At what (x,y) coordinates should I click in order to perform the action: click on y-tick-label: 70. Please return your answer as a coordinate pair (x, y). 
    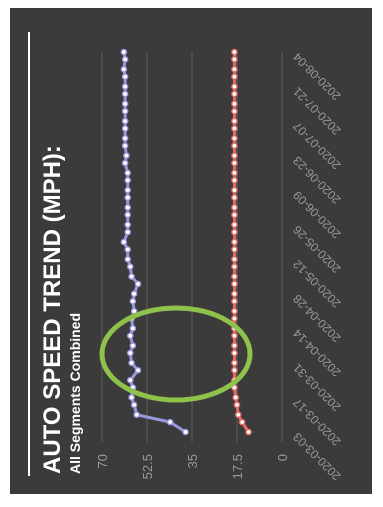
    Looking at the image, I should click on (102, 461).